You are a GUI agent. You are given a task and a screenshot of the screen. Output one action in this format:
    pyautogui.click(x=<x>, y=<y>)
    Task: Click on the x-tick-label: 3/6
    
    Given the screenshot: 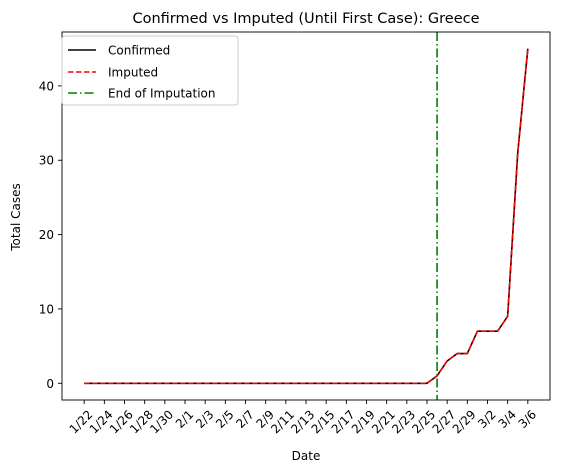 What is the action you would take?
    pyautogui.click(x=528, y=419)
    